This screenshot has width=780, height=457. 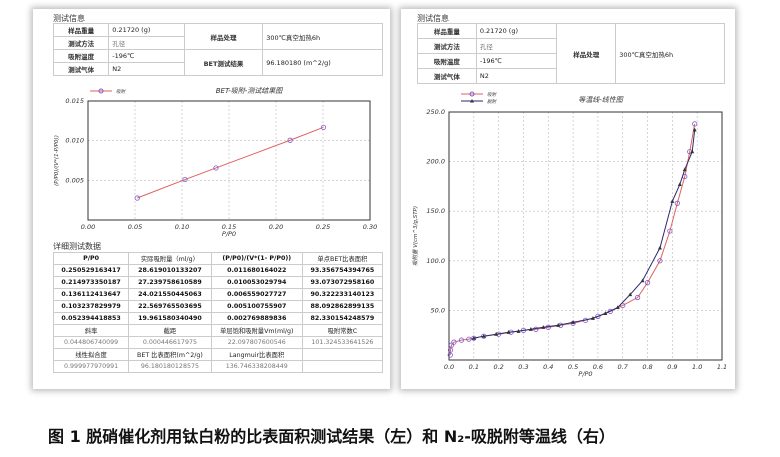 What do you see at coordinates (342, 318) in the screenshot?
I see `table-cell: 82.330154248579` at bounding box center [342, 318].